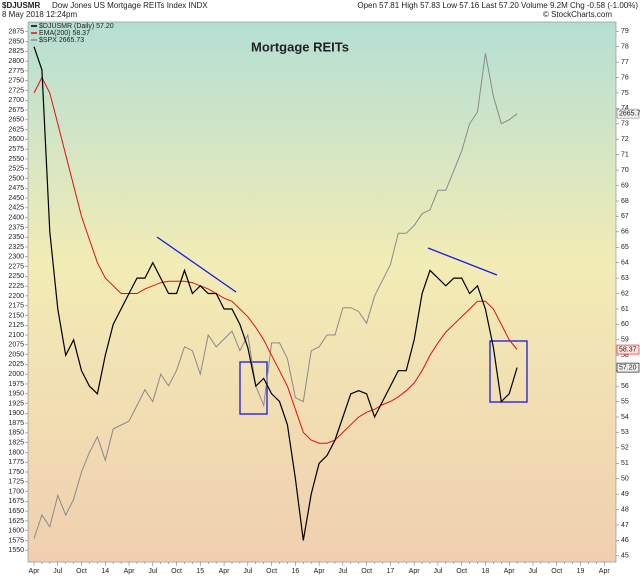 This screenshot has width=640, height=576. What do you see at coordinates (486, 571) in the screenshot?
I see `x-tick-label: 18` at bounding box center [486, 571].